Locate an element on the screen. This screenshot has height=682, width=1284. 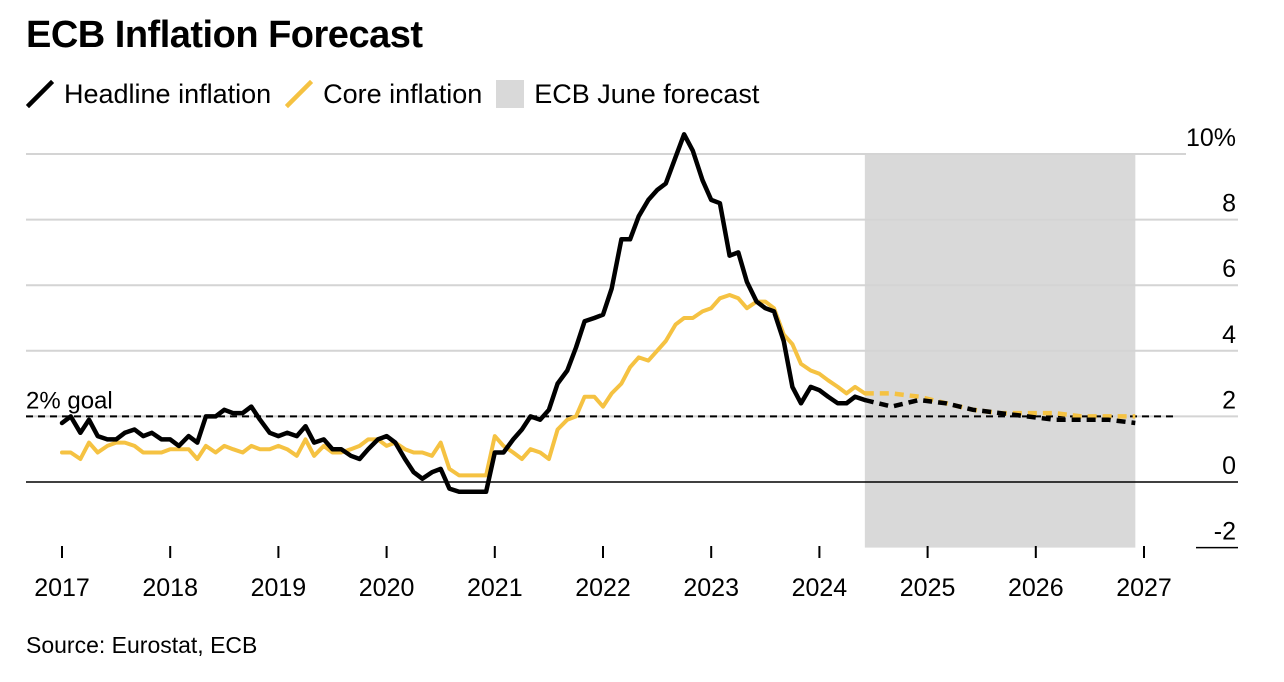
x-tick-label: 2022 is located at coordinates (603, 588).